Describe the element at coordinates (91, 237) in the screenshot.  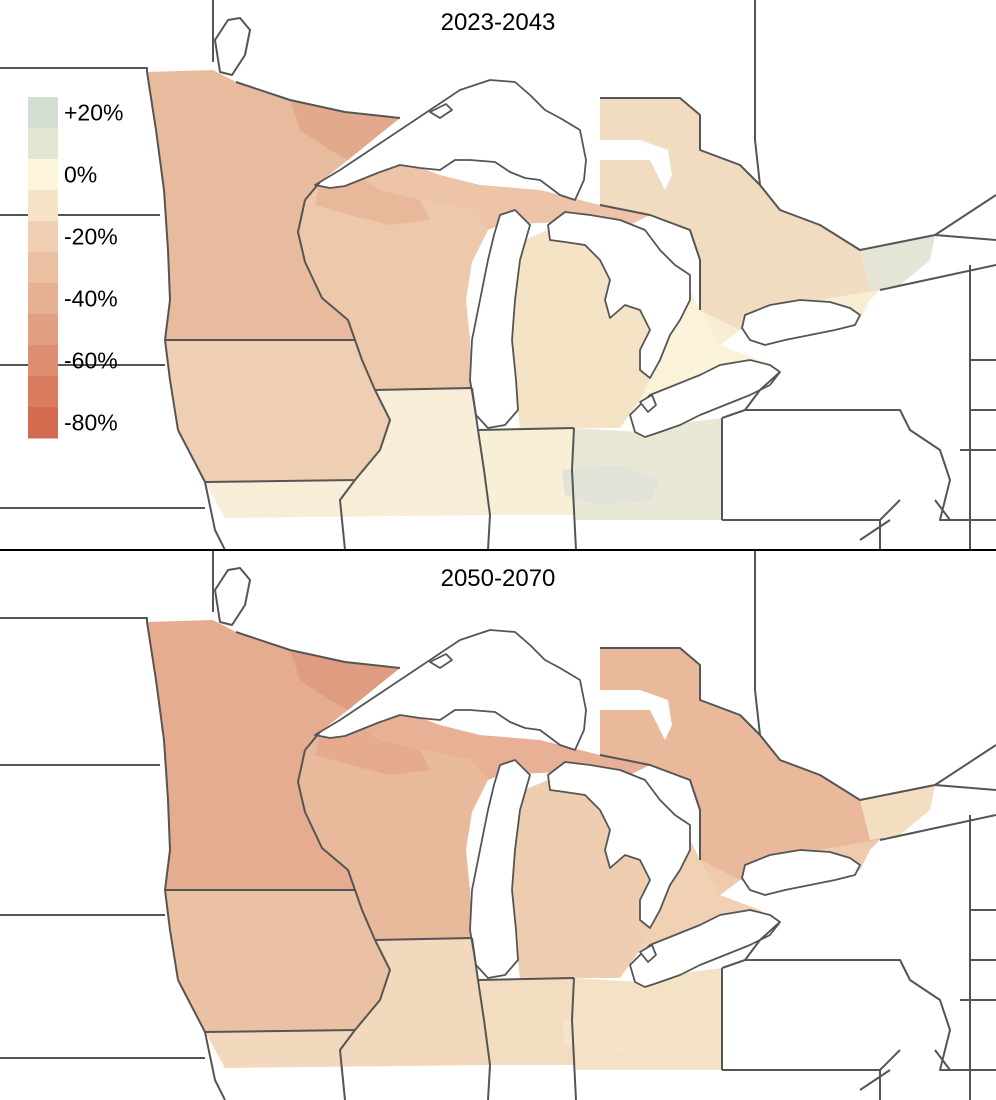
I see `legend-label: -20%` at that location.